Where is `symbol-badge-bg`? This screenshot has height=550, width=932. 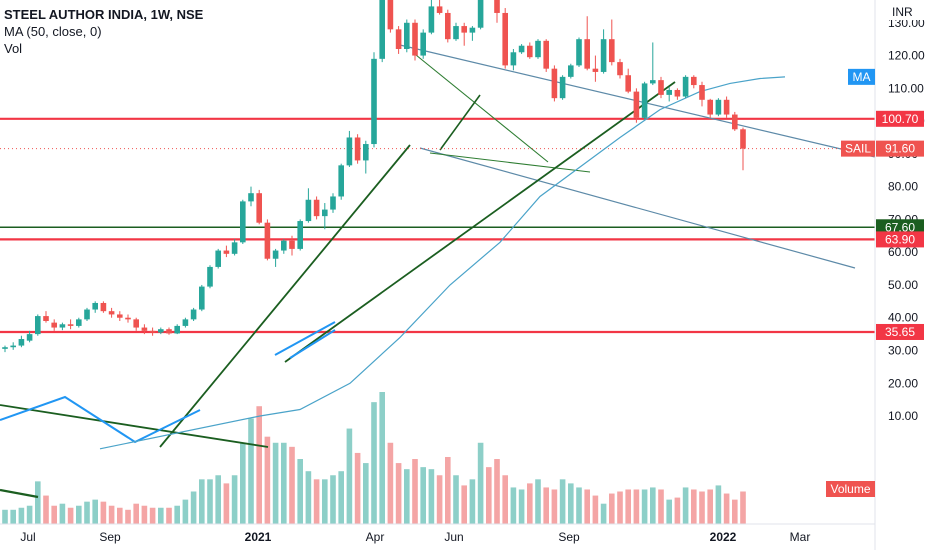 symbol-badge-bg is located at coordinates (858, 148).